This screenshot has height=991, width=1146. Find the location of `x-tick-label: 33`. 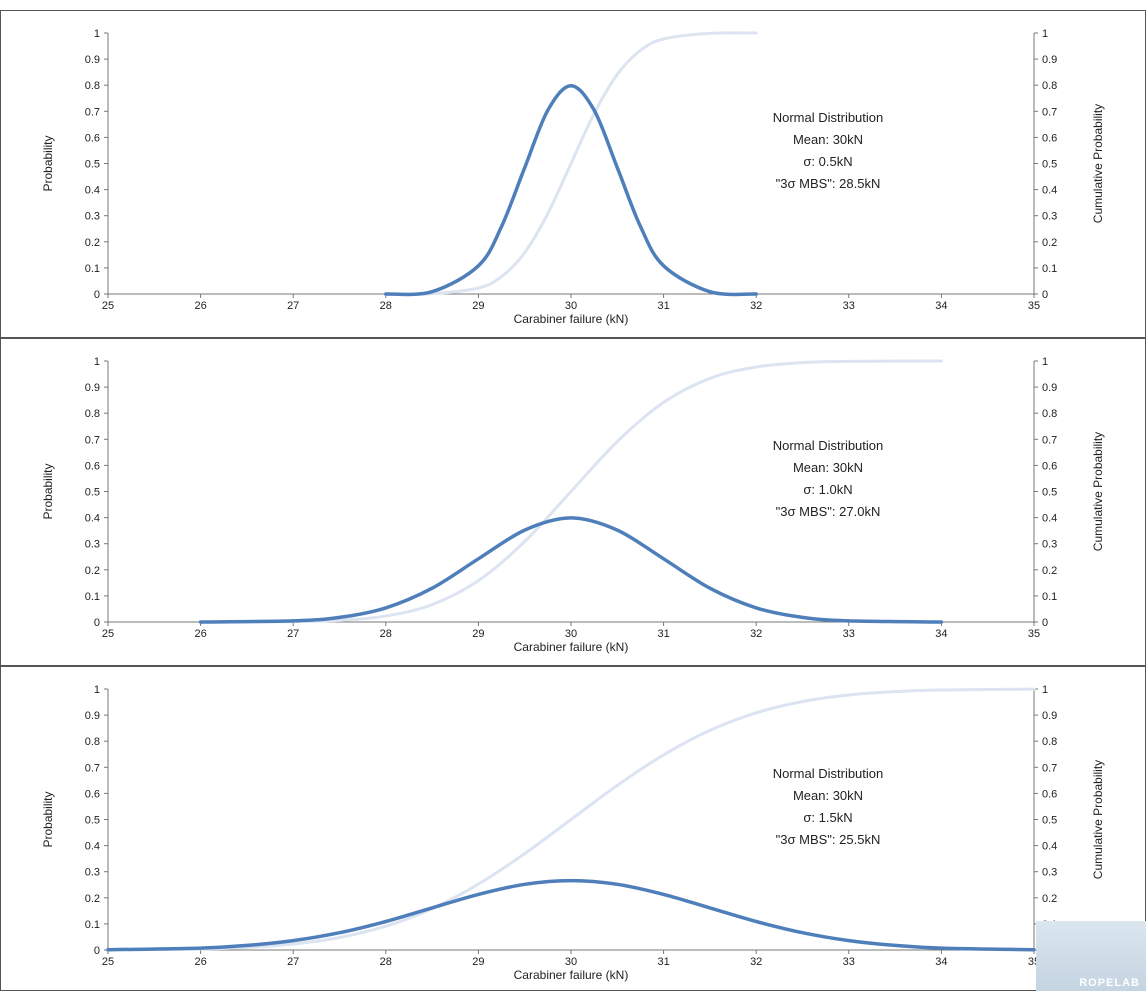

x-tick-label: 33 is located at coordinates (849, 962).